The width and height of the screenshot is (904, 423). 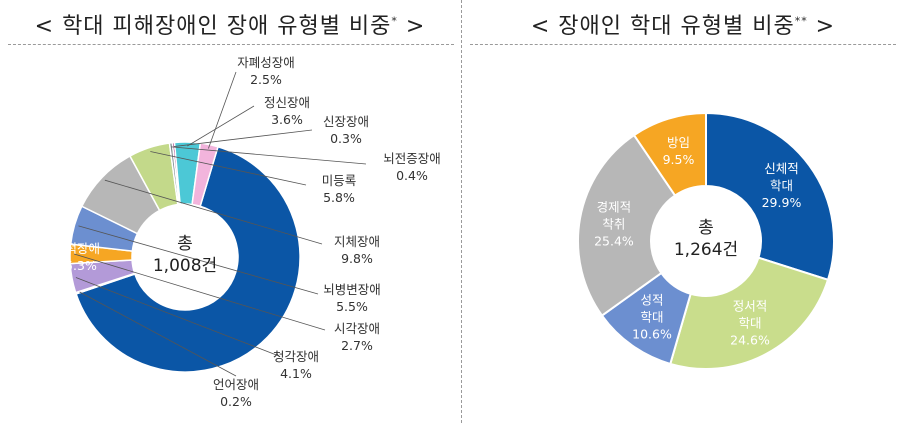 I want to click on slice-label-뇌전증장애: 뇌전증장애 0.4%, so click(x=412, y=167).